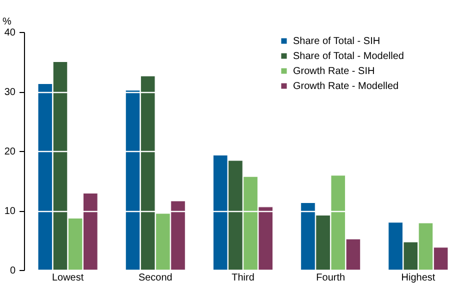 The height and width of the screenshot is (283, 472). What do you see at coordinates (331, 277) in the screenshot?
I see `x-tick-label: Fourth` at bounding box center [331, 277].